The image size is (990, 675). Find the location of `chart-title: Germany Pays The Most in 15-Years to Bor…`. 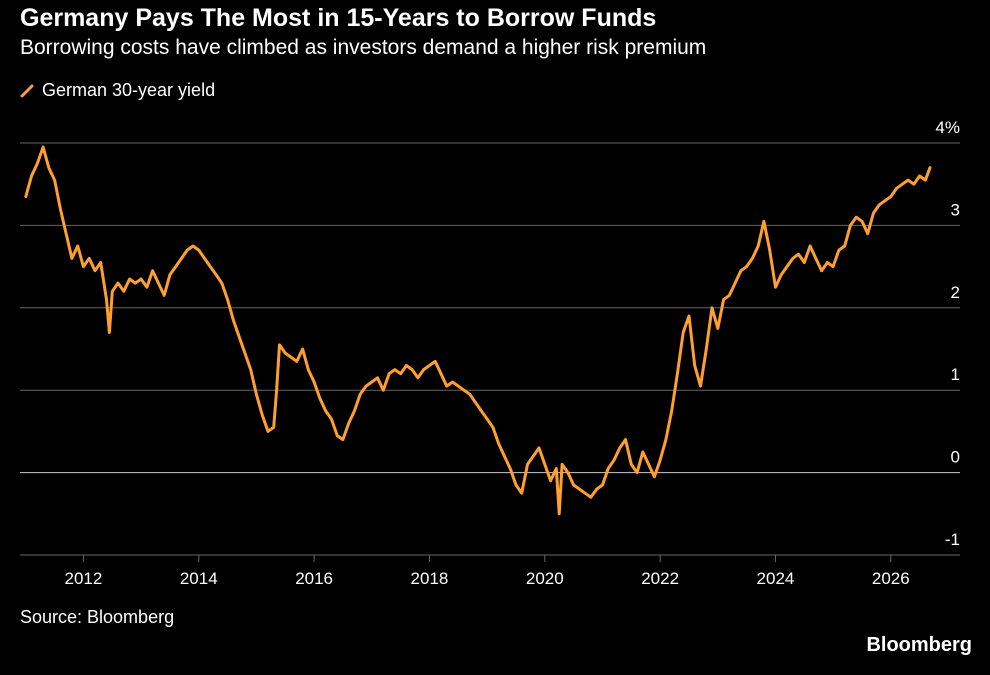

chart-title: Germany Pays The Most in 15-Years to Bor… is located at coordinates (338, 18).